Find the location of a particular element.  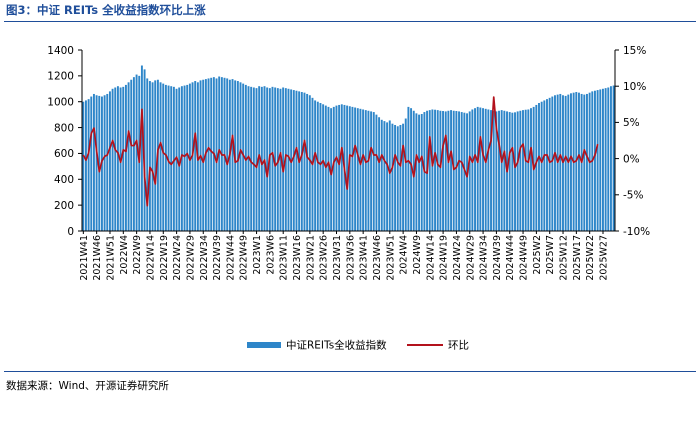

right-tick-label: 10% is located at coordinates (634, 87).